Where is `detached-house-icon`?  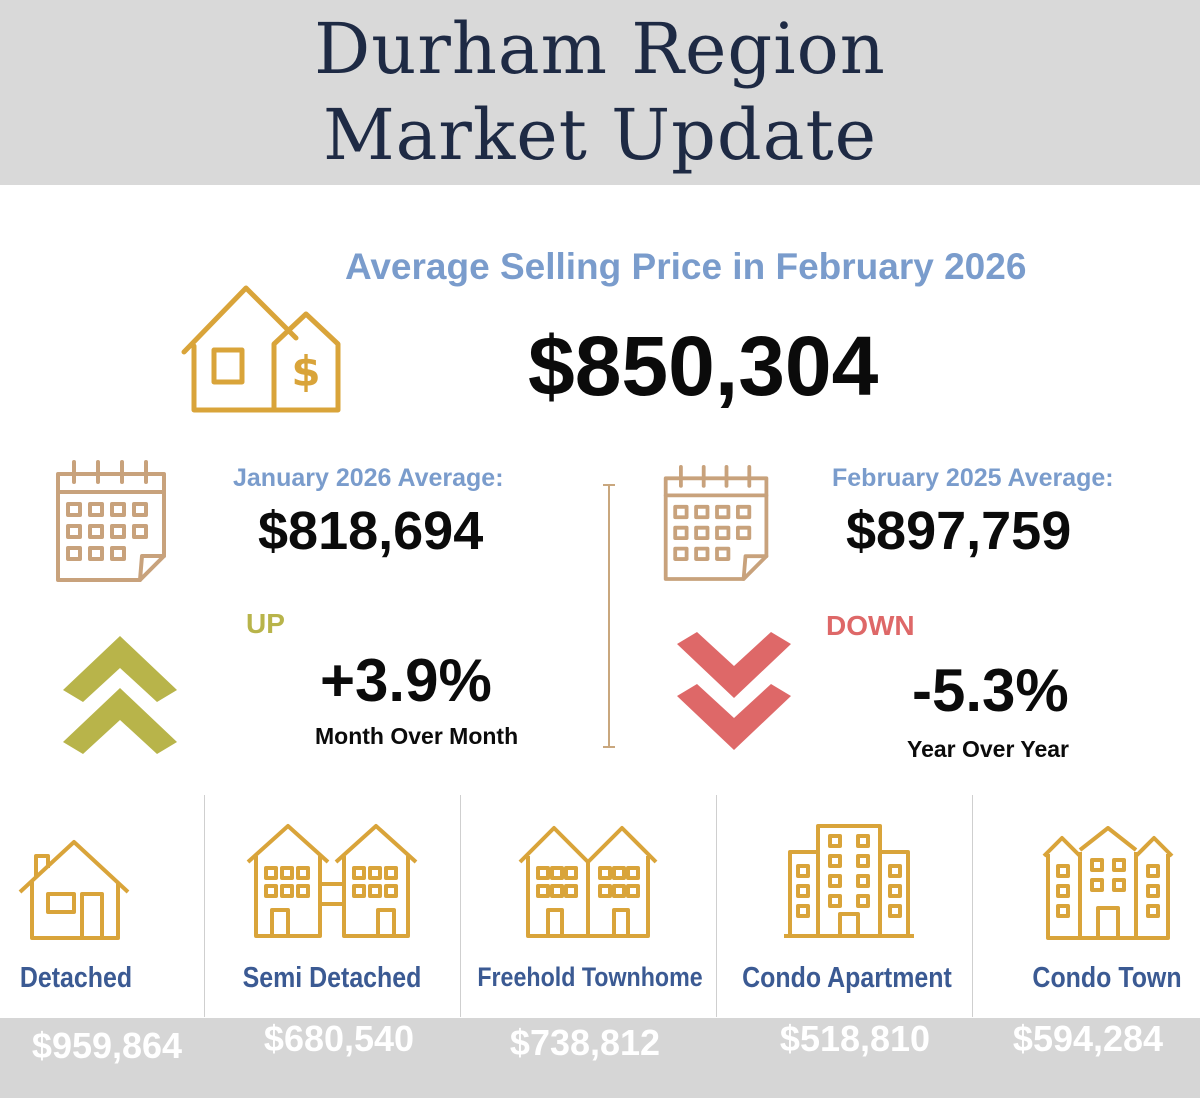
detached-house-icon is located at coordinates (74, 890).